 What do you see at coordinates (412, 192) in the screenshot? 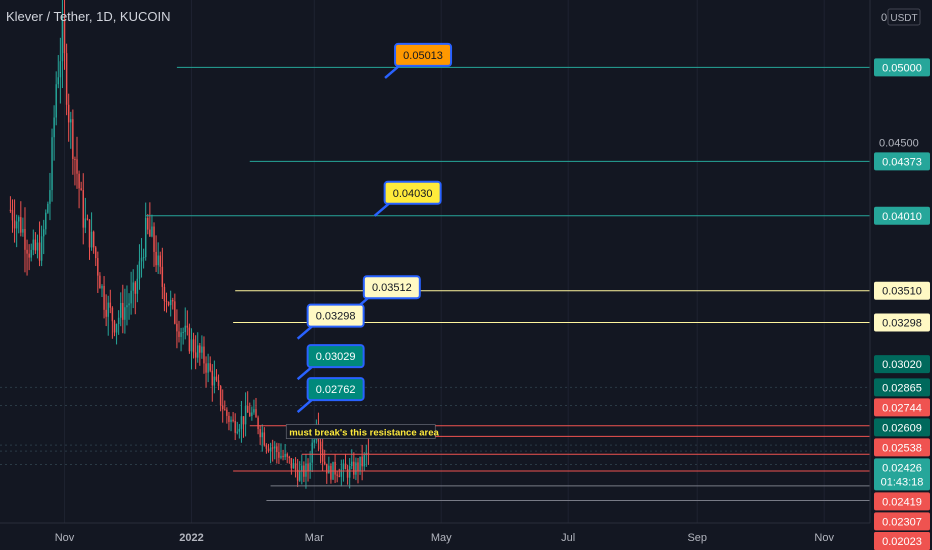
I see `callout-box-yellow` at bounding box center [412, 192].